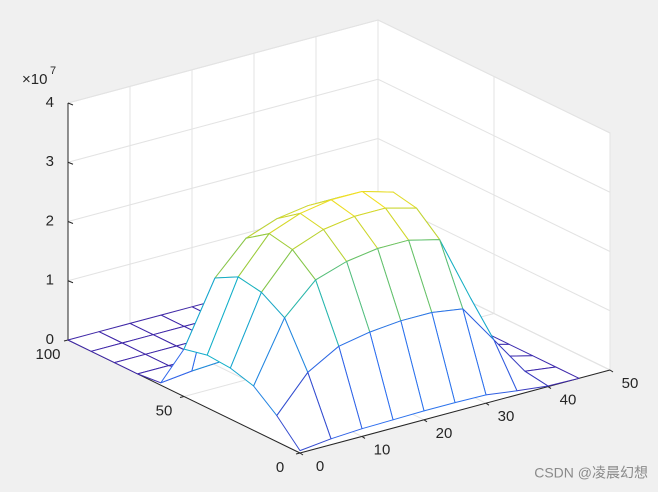 The image size is (658, 492). I want to click on mesh-cell, so click(304, 411).